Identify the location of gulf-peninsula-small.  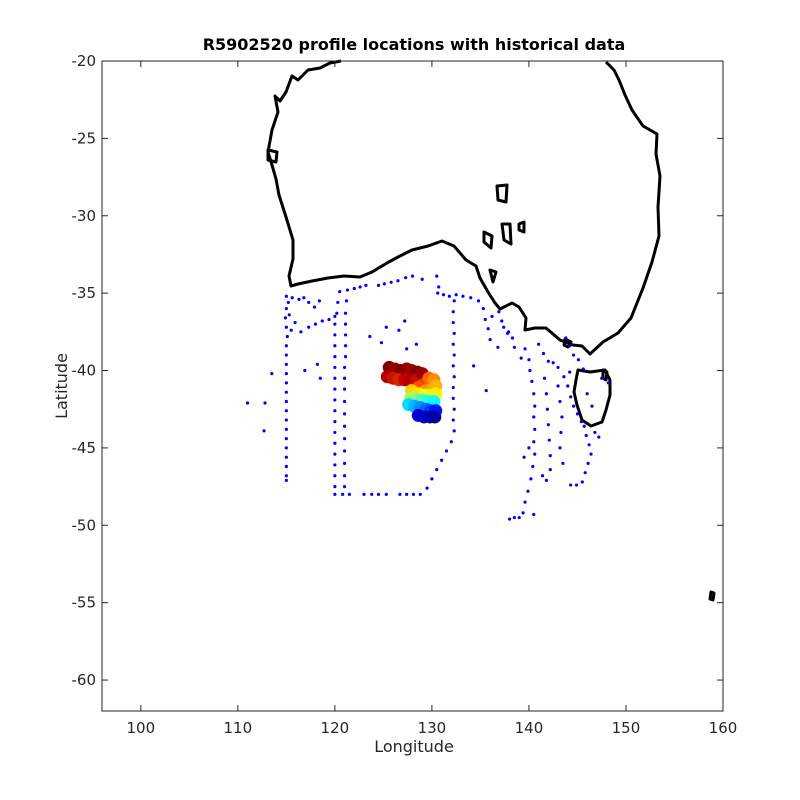
(493, 276).